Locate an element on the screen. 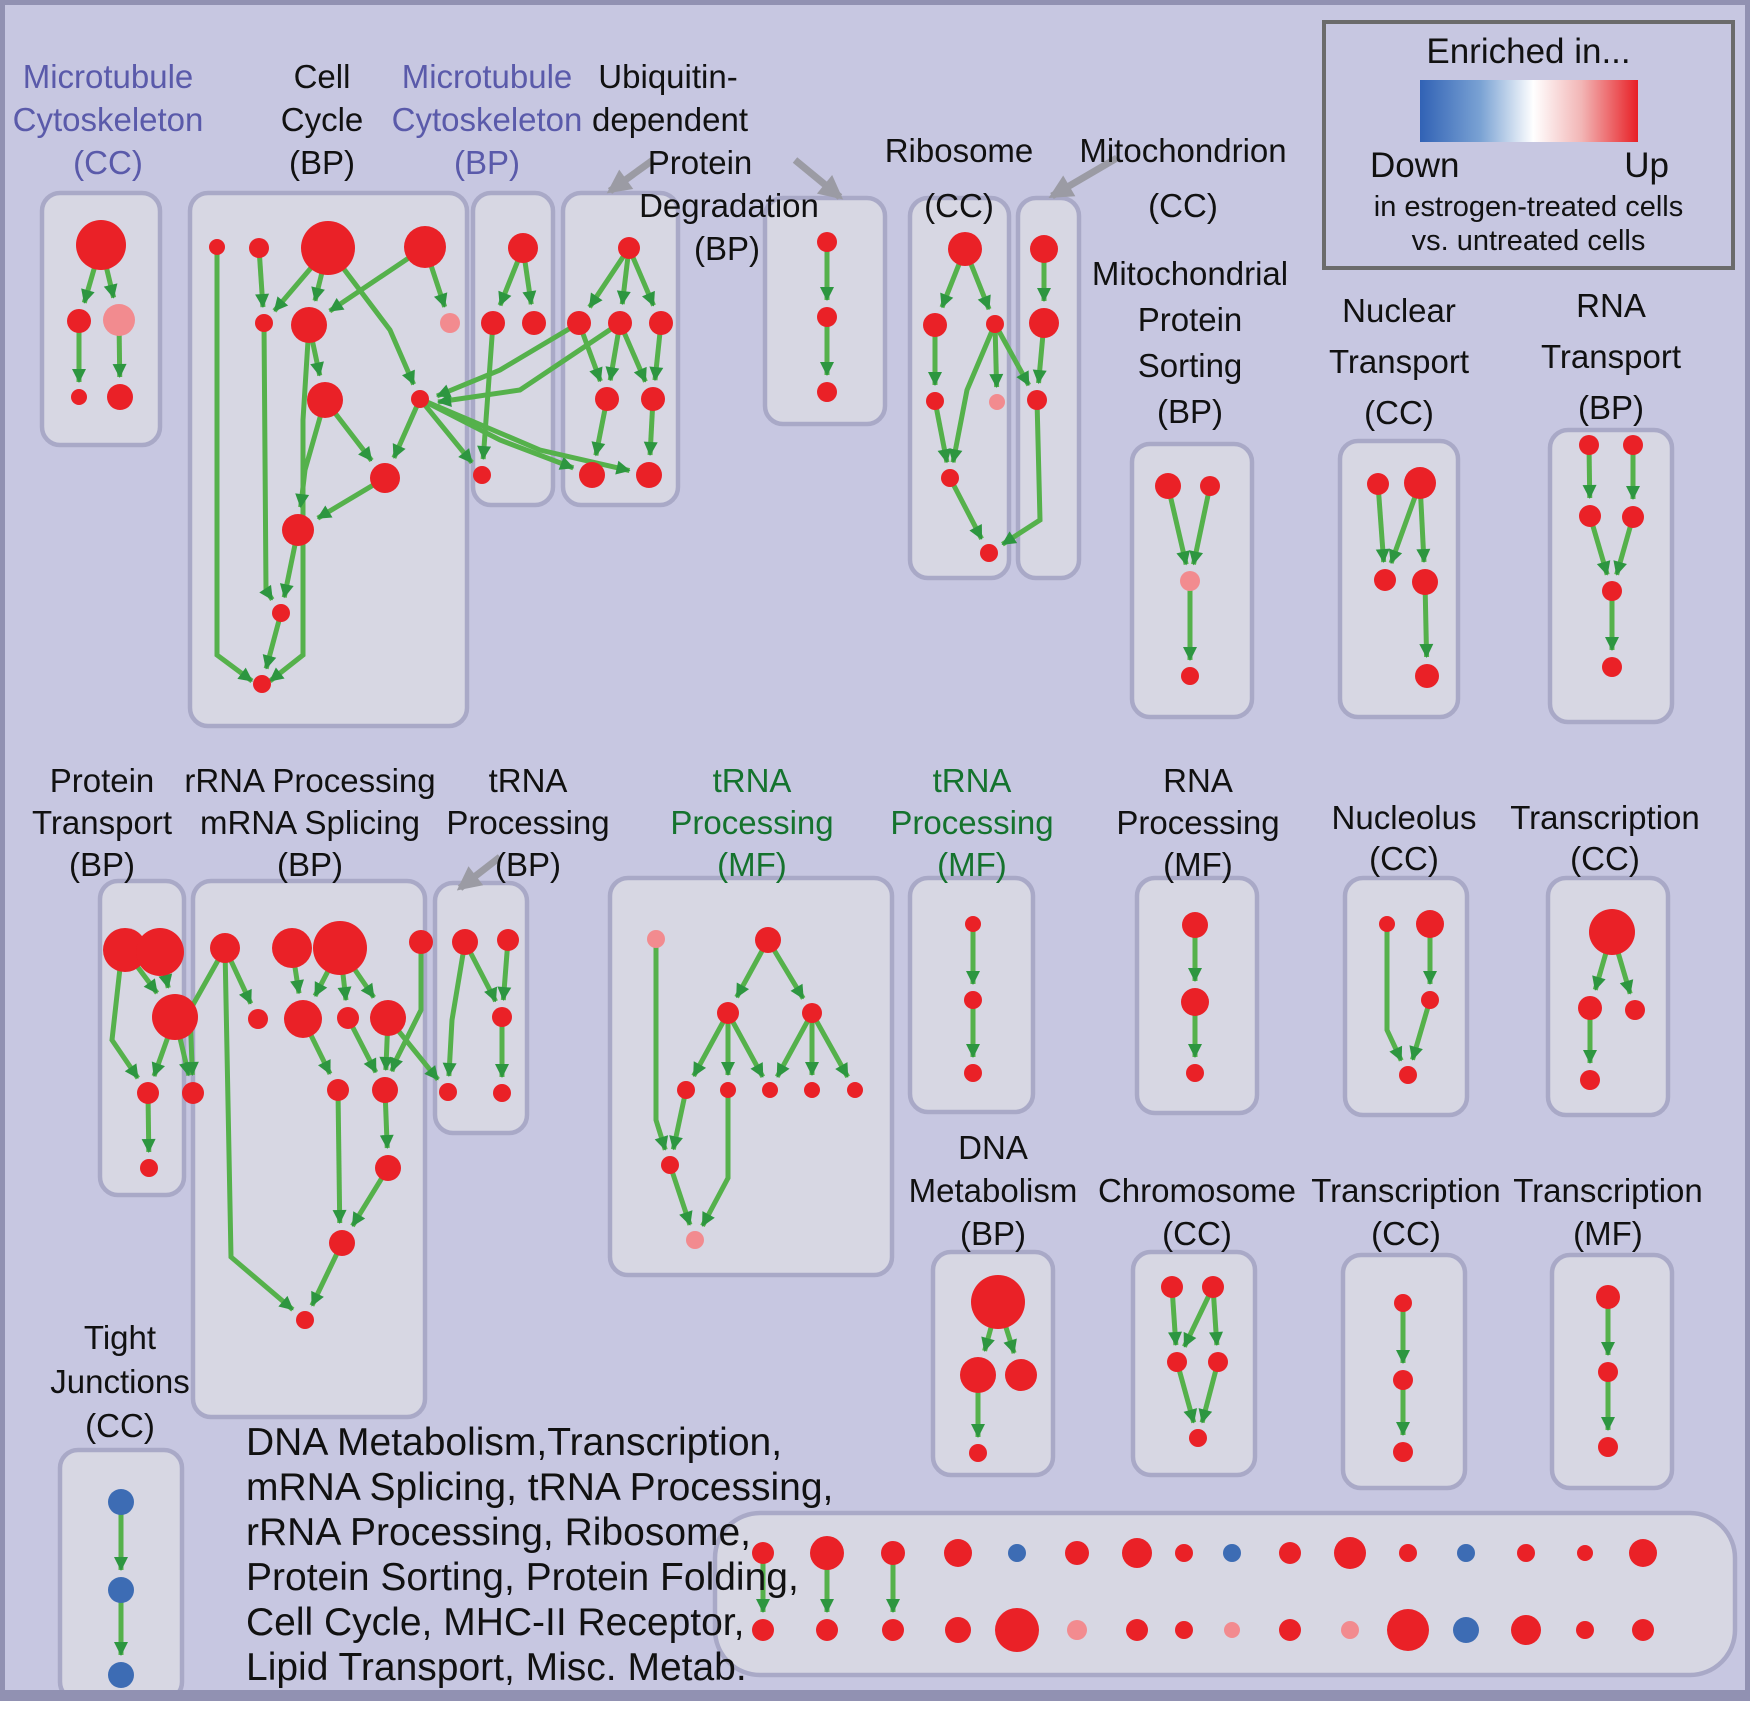 The image size is (1750, 1715). cluster-cell-cycle-bp-label: Cycle is located at coordinates (322, 119).